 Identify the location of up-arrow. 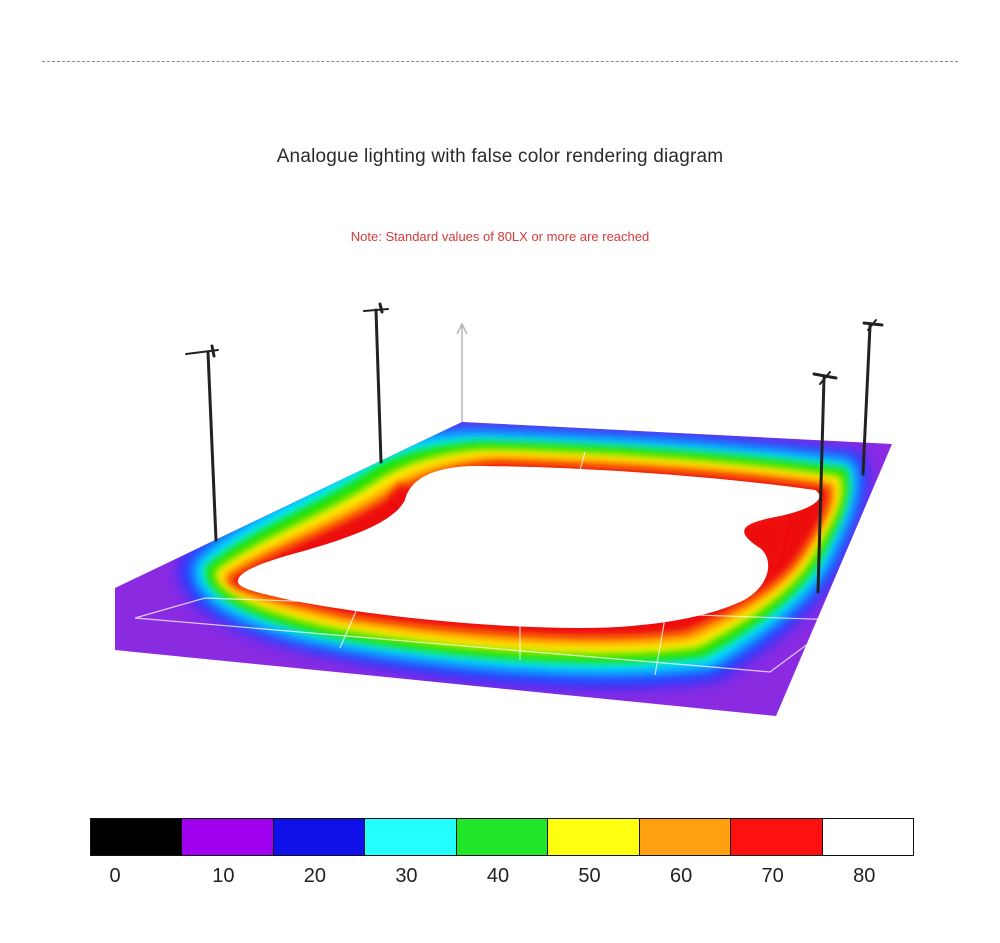
(462, 372).